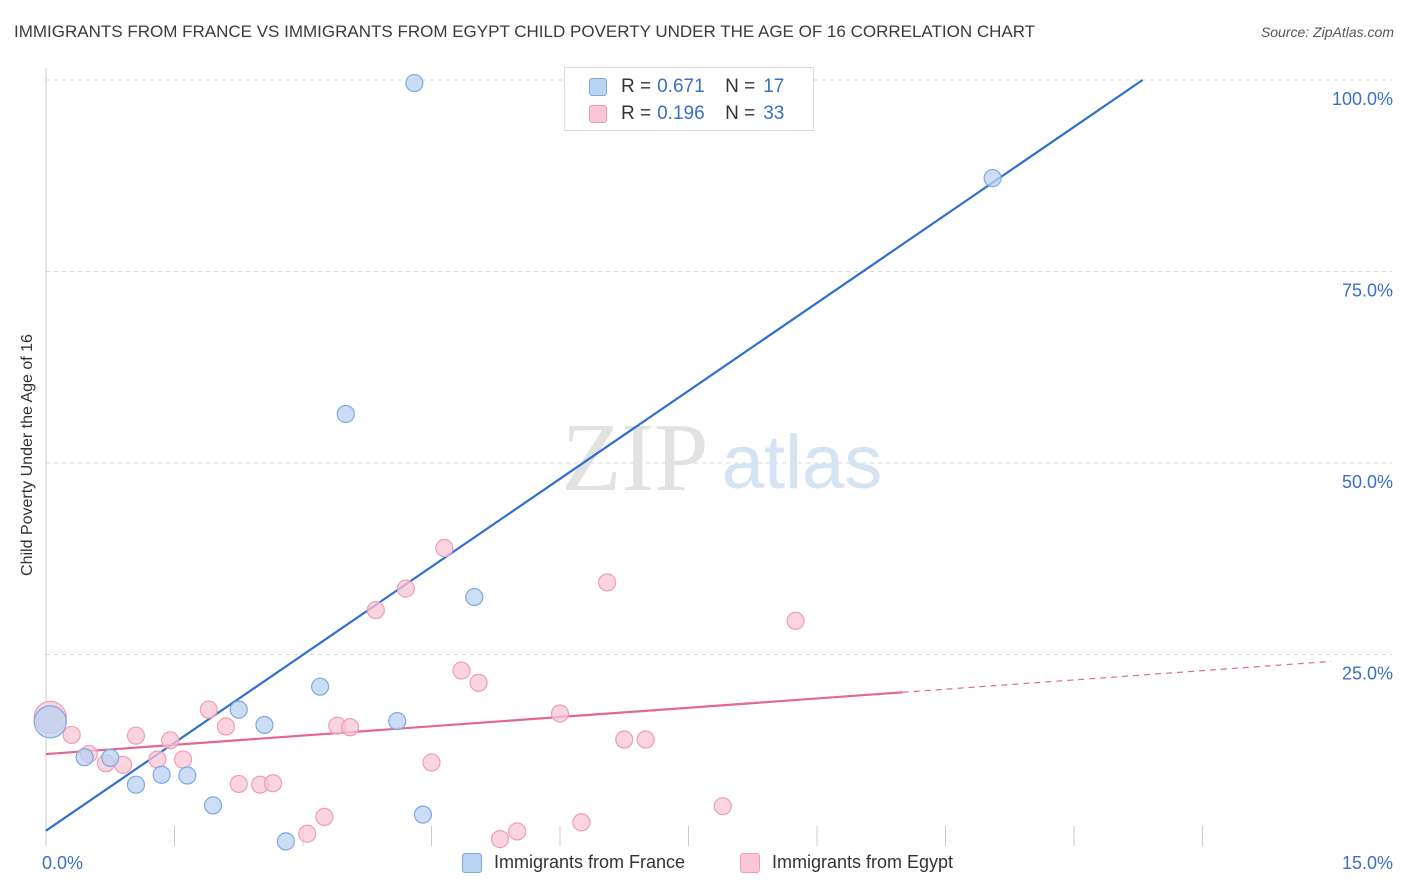  Describe the element at coordinates (802, 462) in the screenshot. I see `watermark-atlas: atlas` at that location.